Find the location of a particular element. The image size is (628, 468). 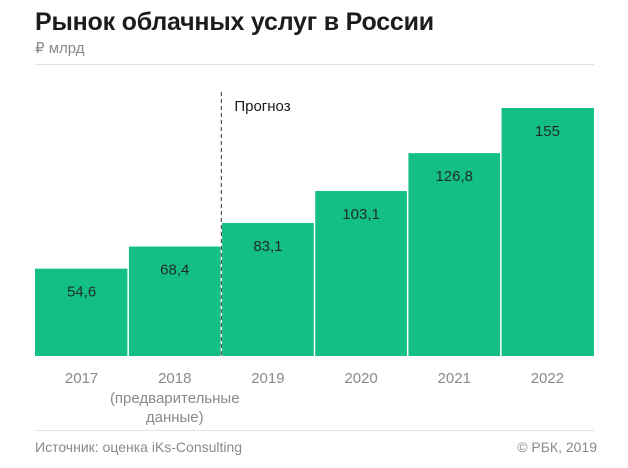

x-tick-label-2022: 2022 is located at coordinates (547, 378).